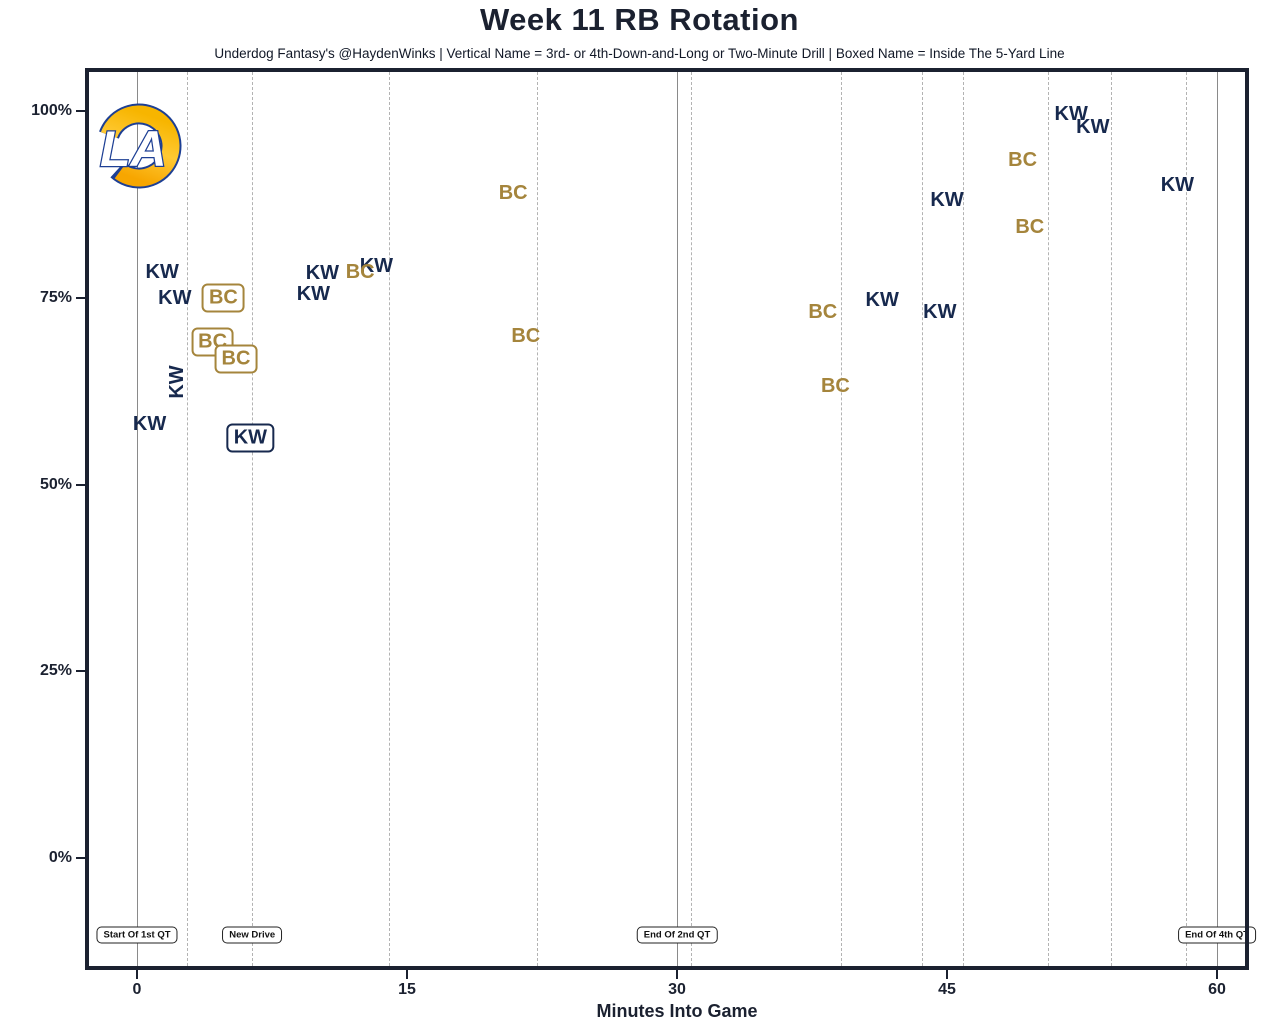 This screenshot has width=1279, height=1031. I want to click on quarter-annotation: End Of 4th QT, so click(1217, 935).